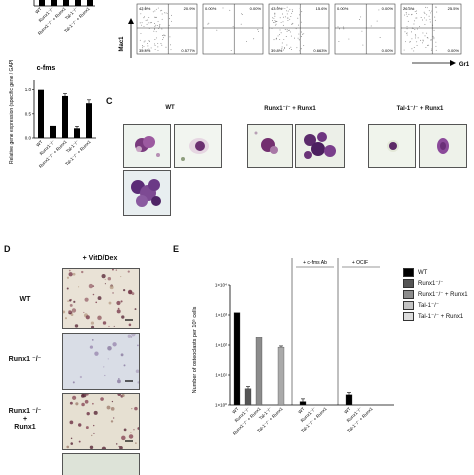 The image size is (474, 475). I want to click on osteoclast-y-tick-label: 1×10⁴, so click(221, 285).